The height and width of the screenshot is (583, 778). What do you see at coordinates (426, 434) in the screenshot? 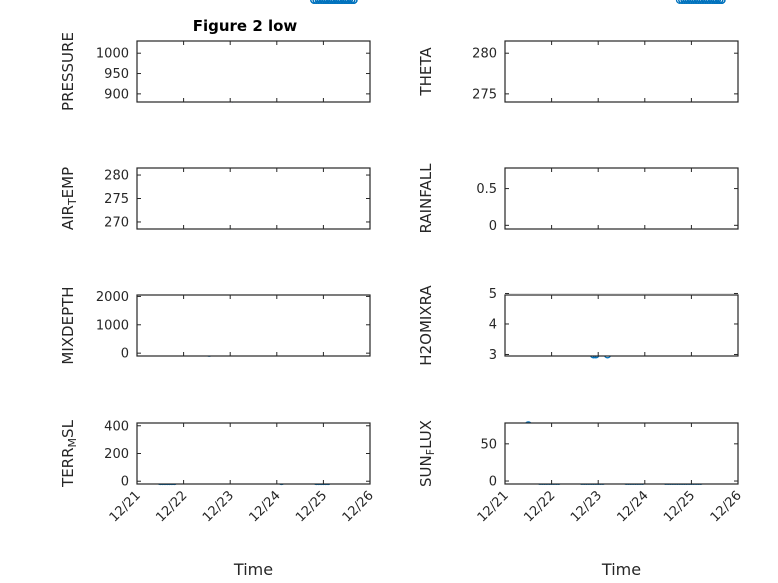
I see `y-axis-label-tail: LUX` at bounding box center [426, 434].